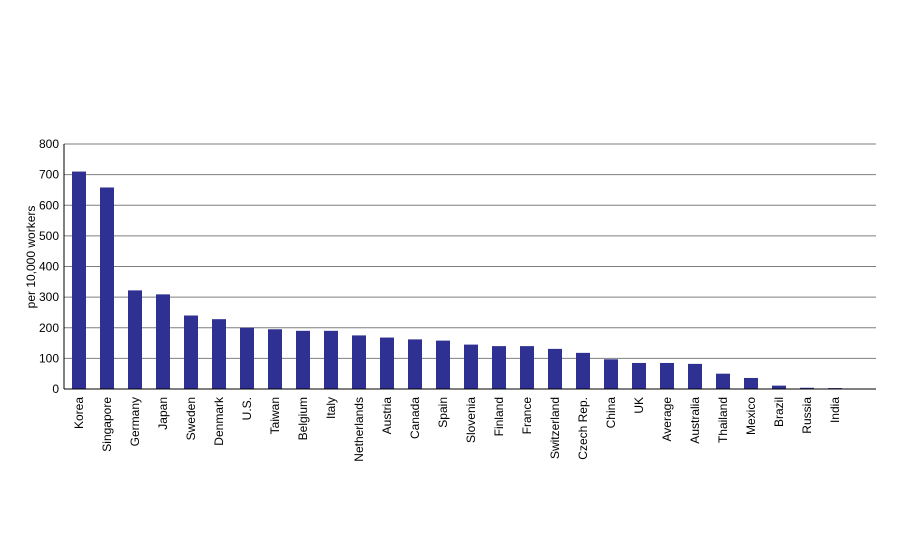  Describe the element at coordinates (583, 370) in the screenshot. I see `bar-czech-rep` at that location.